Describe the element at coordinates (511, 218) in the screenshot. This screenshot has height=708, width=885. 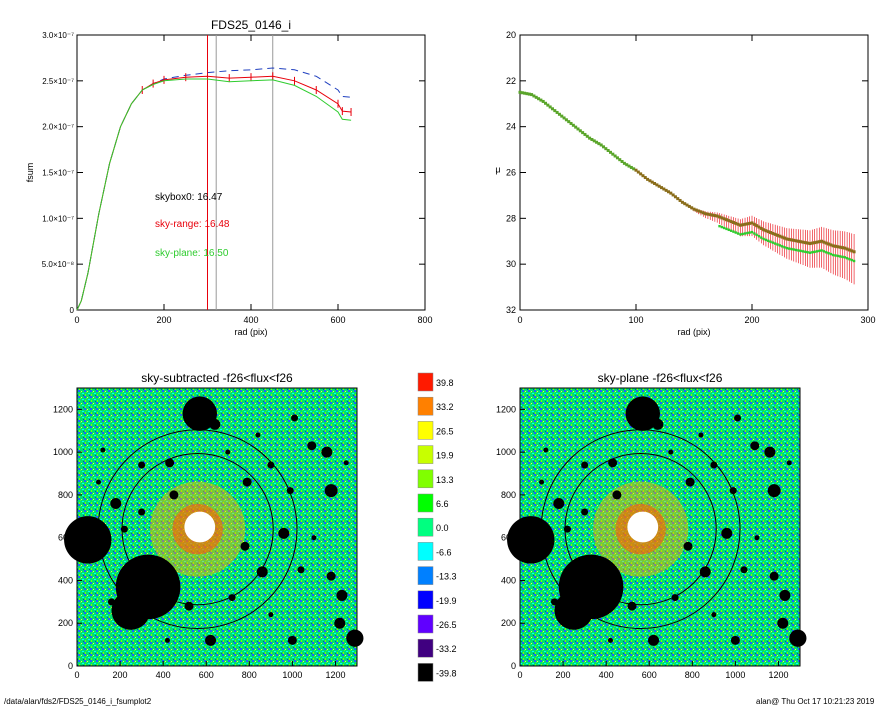
I see `y-tick-label: 28` at that location.